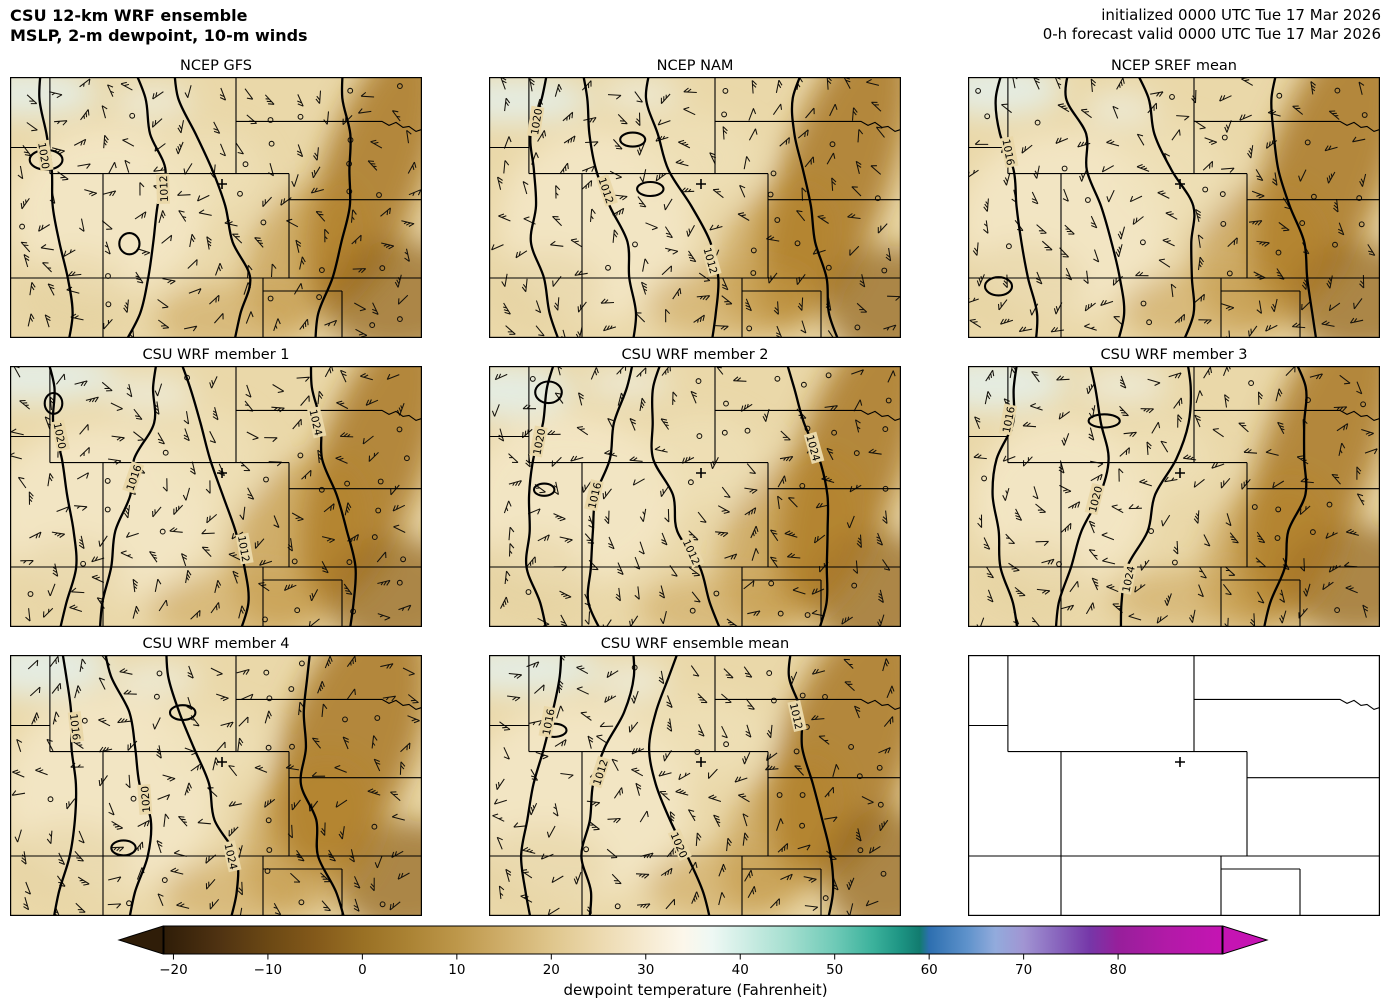 Image resolution: width=1391 pixels, height=1001 pixels. I want to click on panel-title-csu-wrf-member-2: CSU WRF member 2, so click(695, 354).